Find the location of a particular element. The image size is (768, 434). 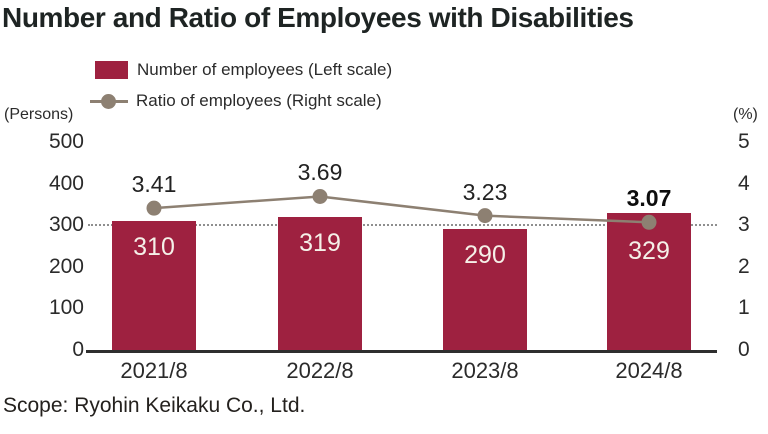

right-axis-unit: (%) is located at coordinates (745, 114).